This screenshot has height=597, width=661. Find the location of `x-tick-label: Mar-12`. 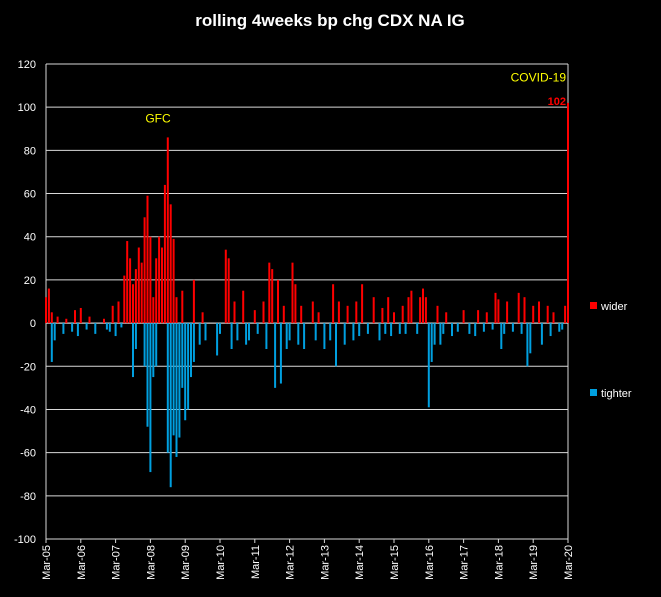

x-tick-label: Mar-12 is located at coordinates (291, 562).